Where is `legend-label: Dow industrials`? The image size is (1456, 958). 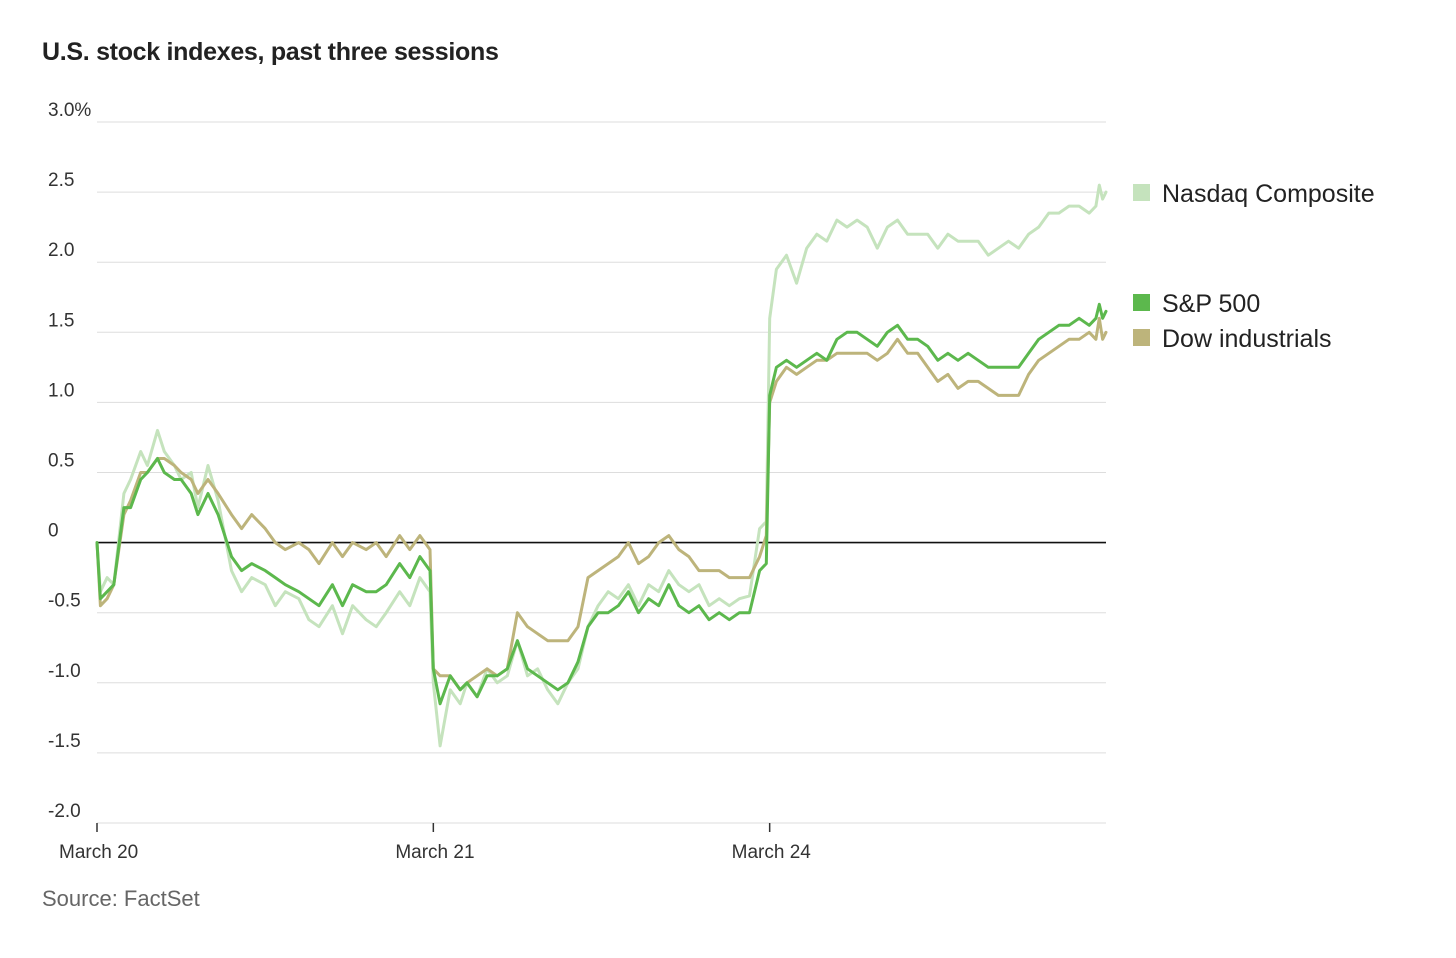
legend-label: Dow industrials is located at coordinates (1247, 339).